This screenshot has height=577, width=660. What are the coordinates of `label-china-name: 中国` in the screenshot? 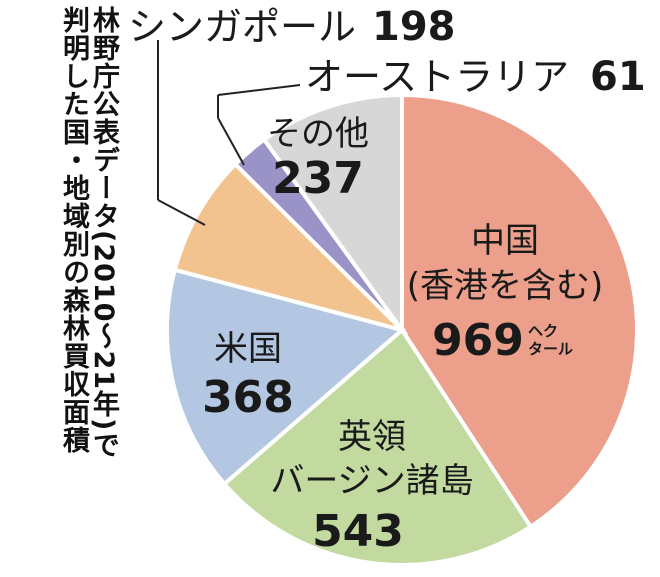 It's located at (505, 241).